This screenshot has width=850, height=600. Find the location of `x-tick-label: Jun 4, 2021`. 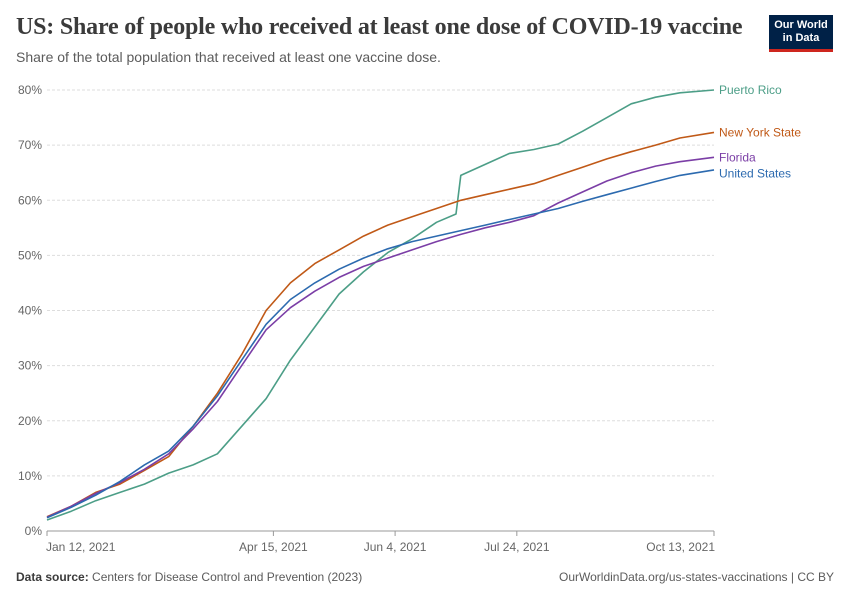

x-tick-label: Jun 4, 2021 is located at coordinates (395, 547).